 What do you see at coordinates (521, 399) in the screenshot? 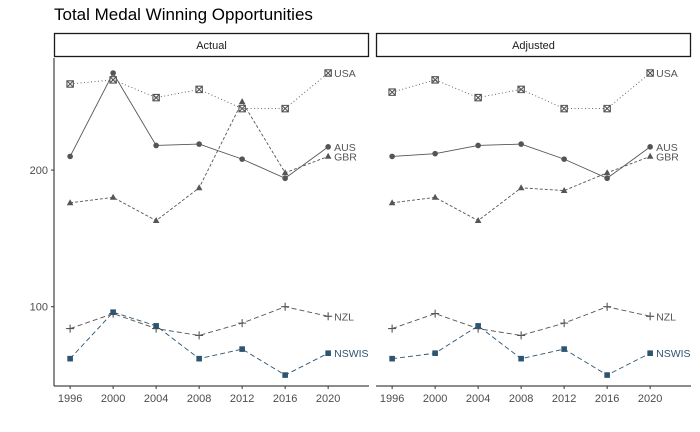
I see `x-tick-label: 2008` at bounding box center [521, 399].